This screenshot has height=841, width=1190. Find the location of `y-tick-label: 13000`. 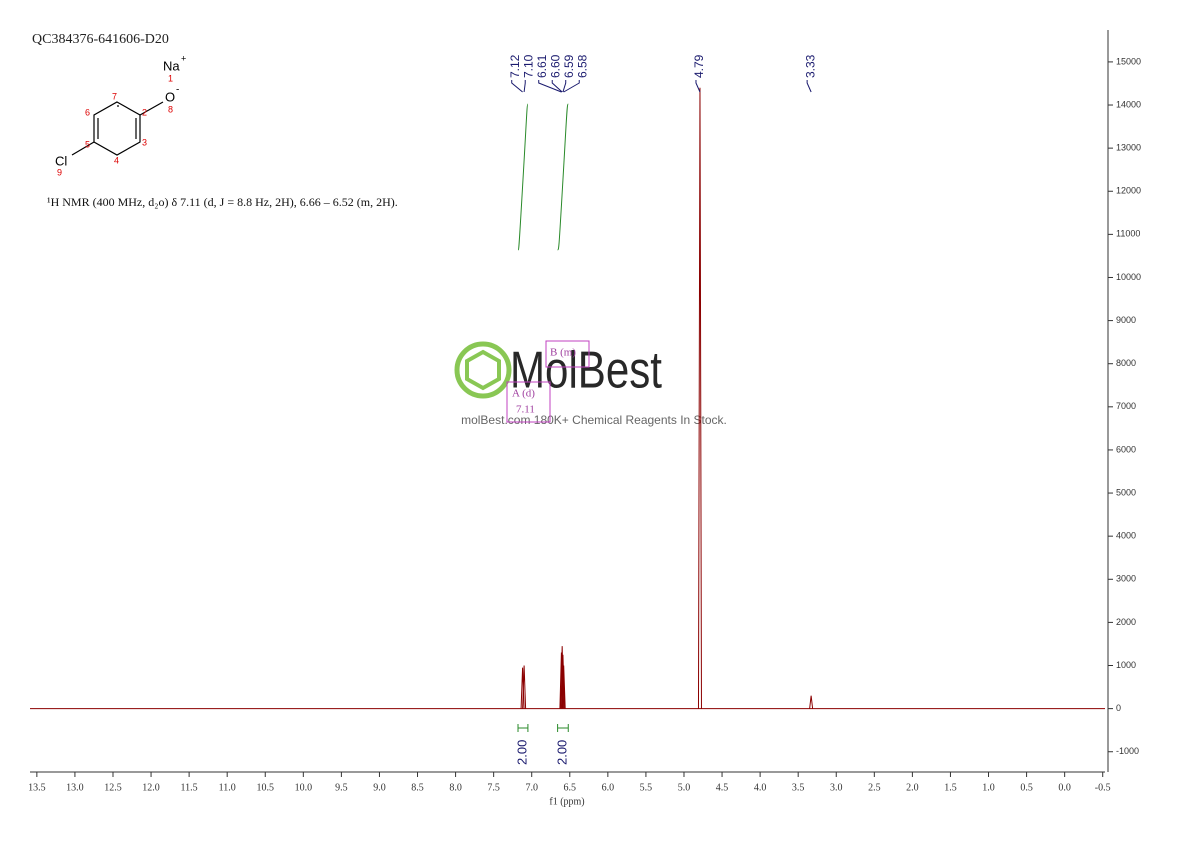

y-tick-label: 13000 is located at coordinates (1128, 148).